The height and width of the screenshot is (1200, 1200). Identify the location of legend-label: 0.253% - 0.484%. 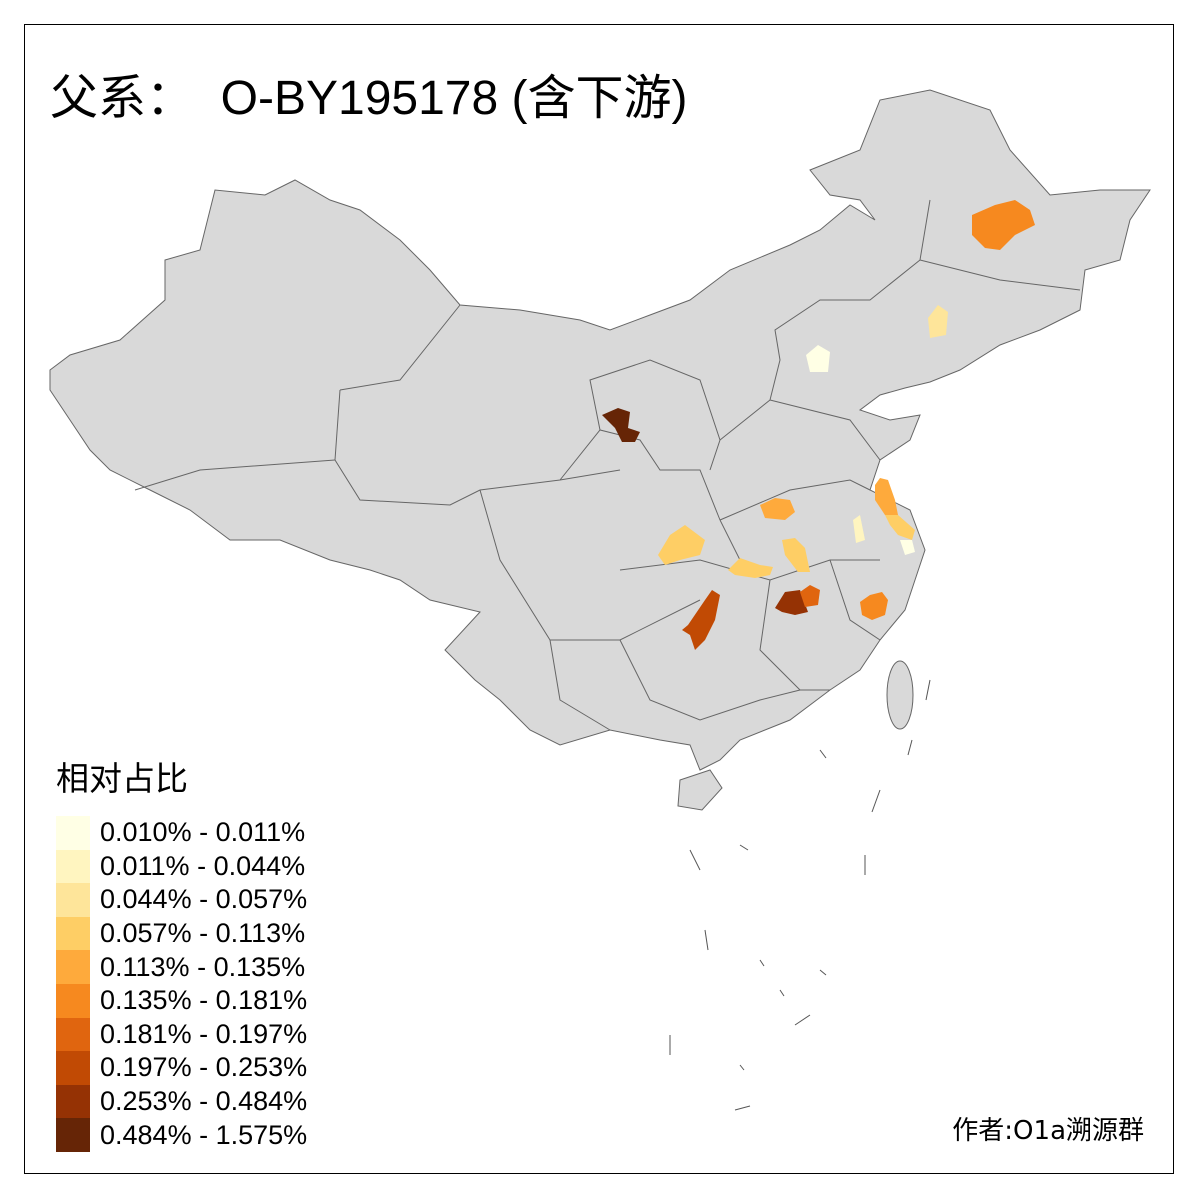
(204, 1101).